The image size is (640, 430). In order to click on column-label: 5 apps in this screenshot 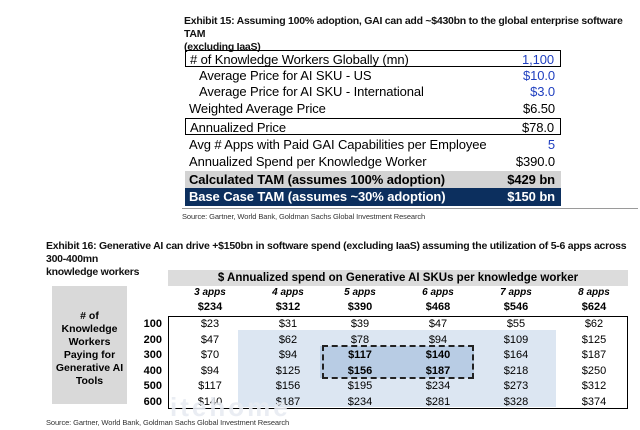, I will do `click(360, 292)`.